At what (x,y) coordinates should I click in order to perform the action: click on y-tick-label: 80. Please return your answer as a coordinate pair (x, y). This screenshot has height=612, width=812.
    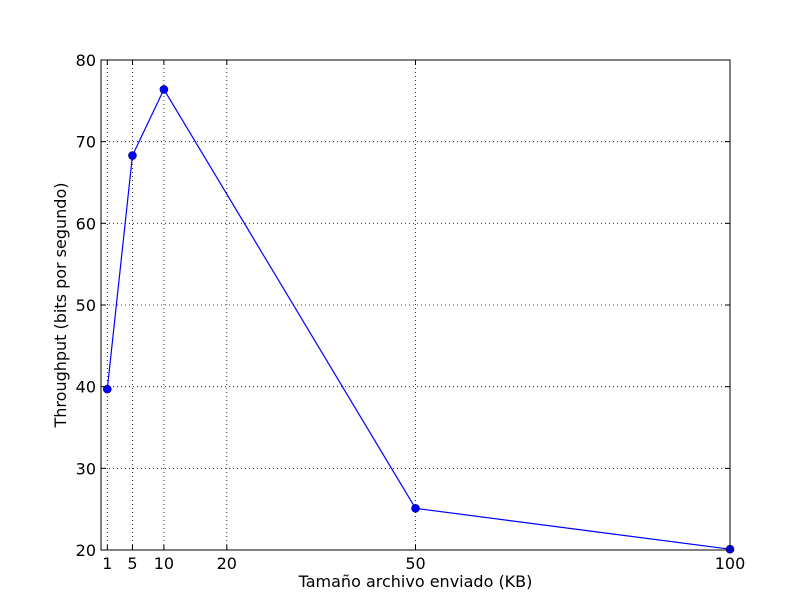
    Looking at the image, I should click on (86, 60).